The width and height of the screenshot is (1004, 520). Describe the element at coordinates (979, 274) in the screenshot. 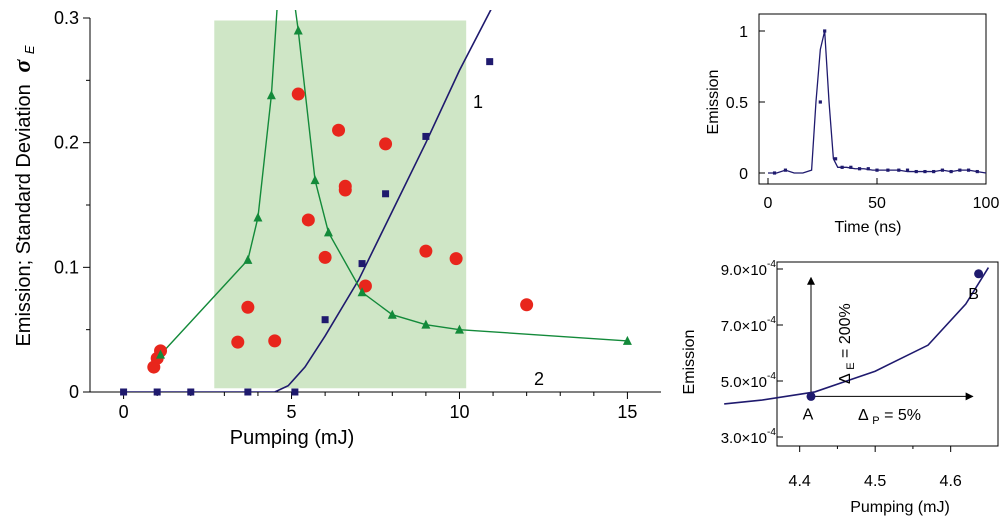

I see `point-b-marker` at that location.